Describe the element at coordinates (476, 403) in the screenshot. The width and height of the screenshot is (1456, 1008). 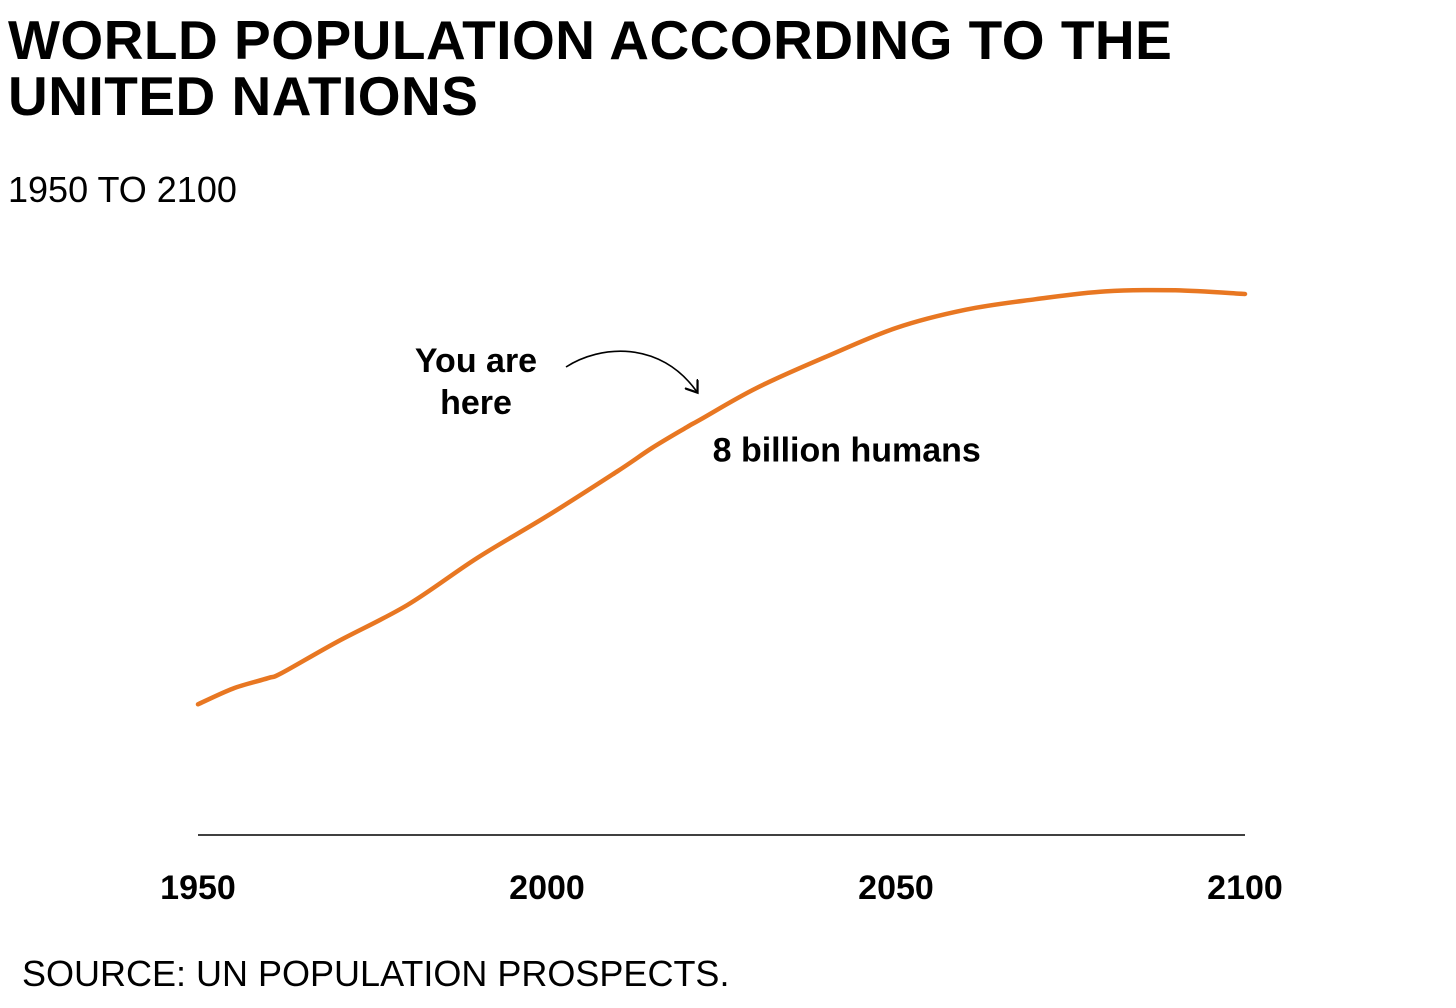
I see `annotation-you-are-here-line2: here` at that location.